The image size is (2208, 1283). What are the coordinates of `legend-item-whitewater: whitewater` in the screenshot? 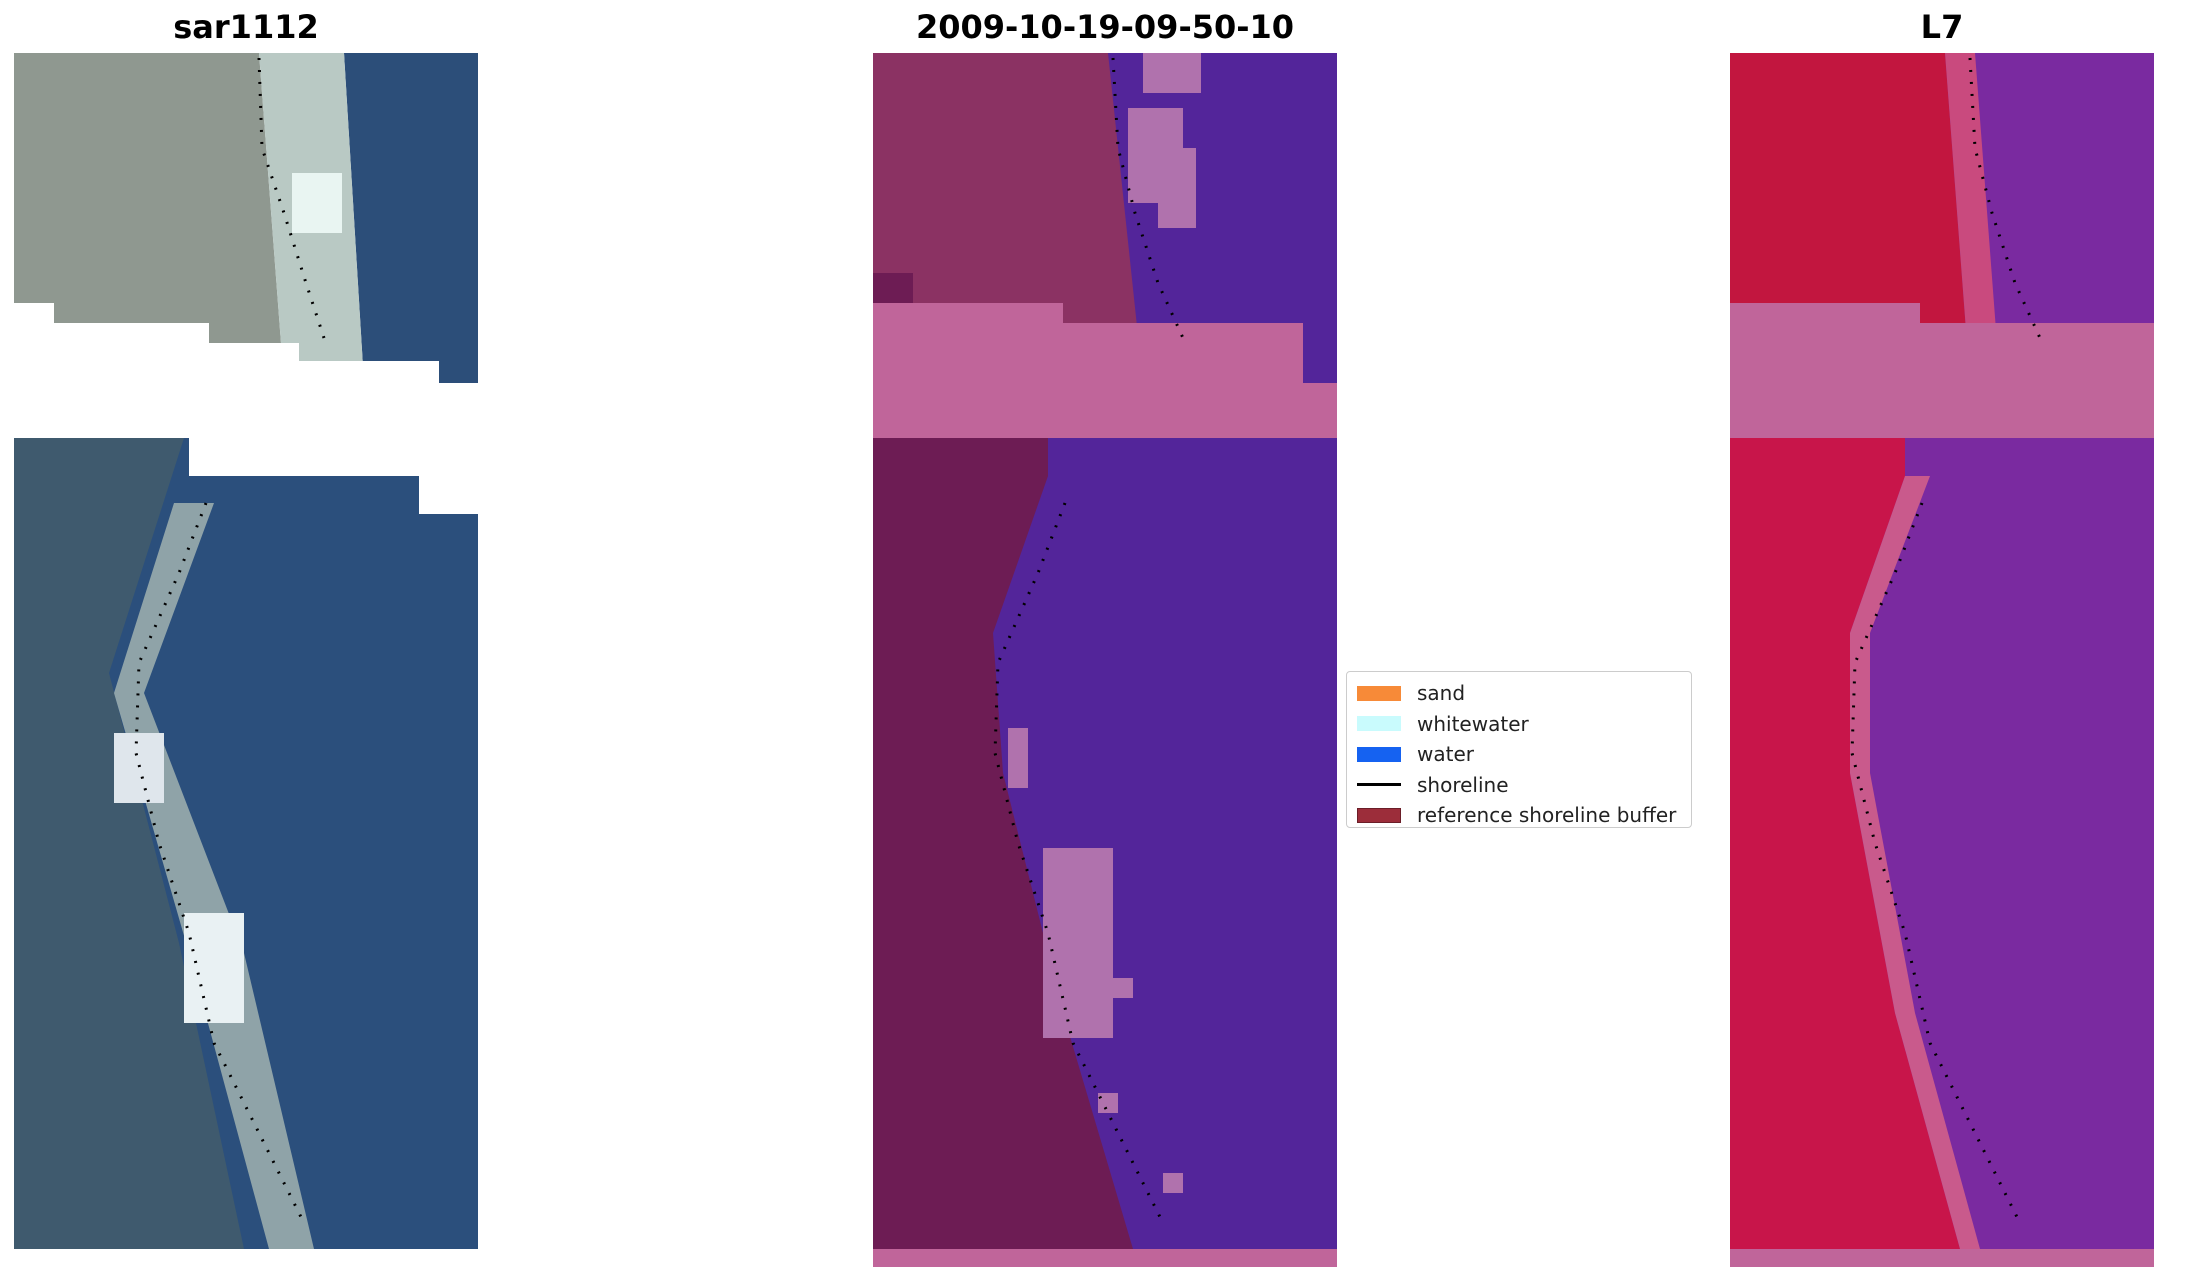 It's located at (1519, 724).